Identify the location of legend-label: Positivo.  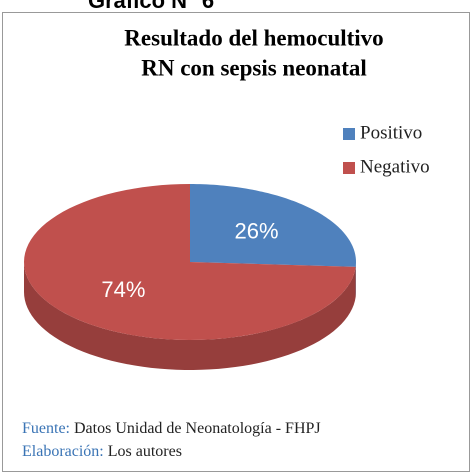
(391, 132).